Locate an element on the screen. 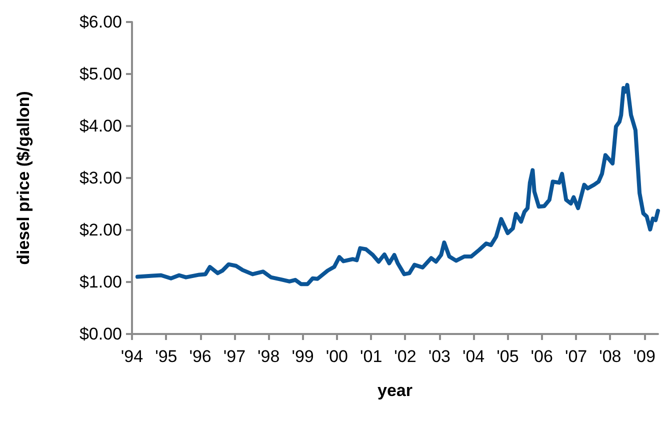 This screenshot has height=429, width=666. x-tick-label: '94 is located at coordinates (132, 356).